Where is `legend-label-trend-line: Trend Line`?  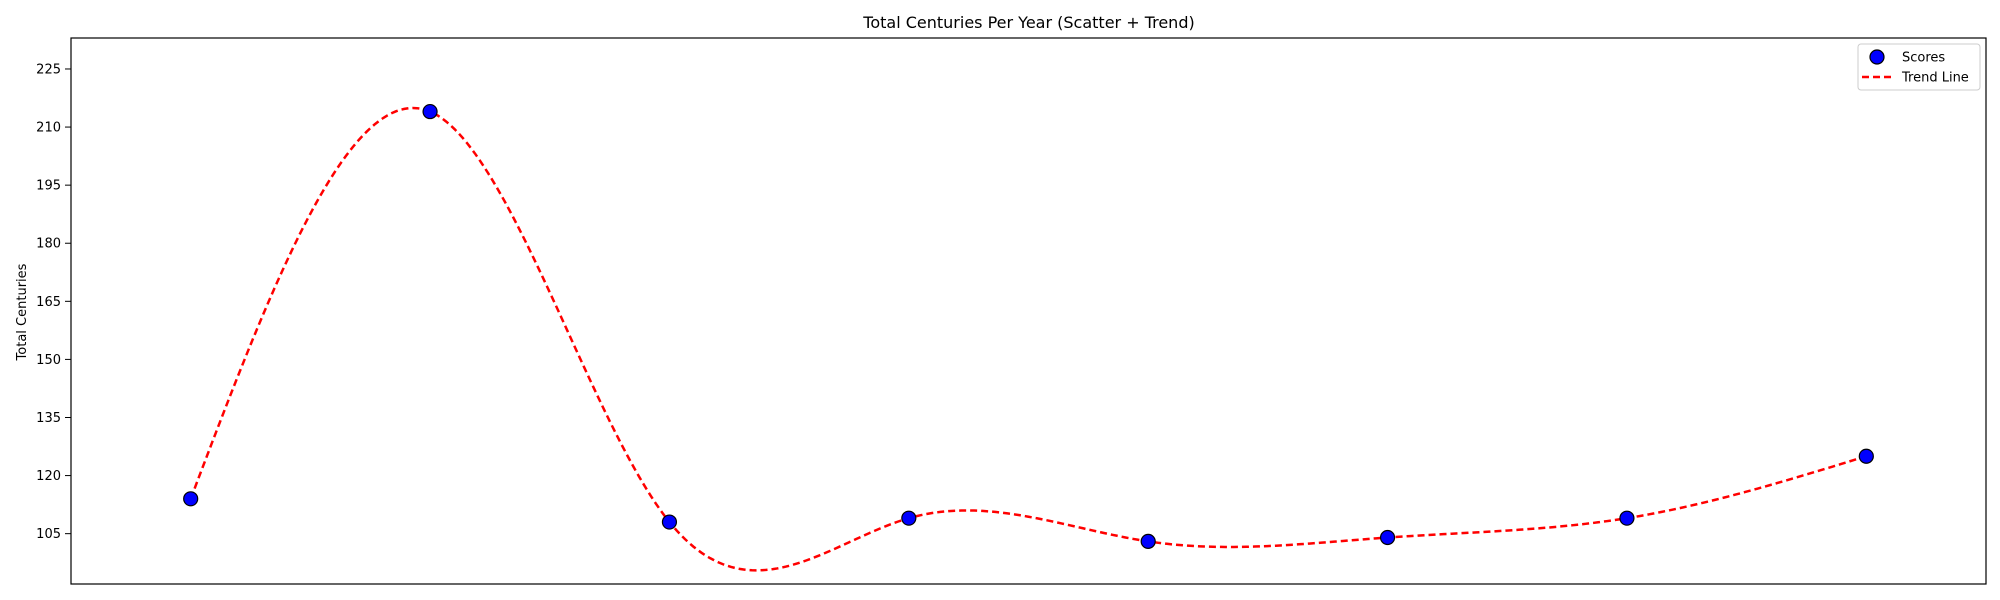 legend-label-trend-line: Trend Line is located at coordinates (1935, 78).